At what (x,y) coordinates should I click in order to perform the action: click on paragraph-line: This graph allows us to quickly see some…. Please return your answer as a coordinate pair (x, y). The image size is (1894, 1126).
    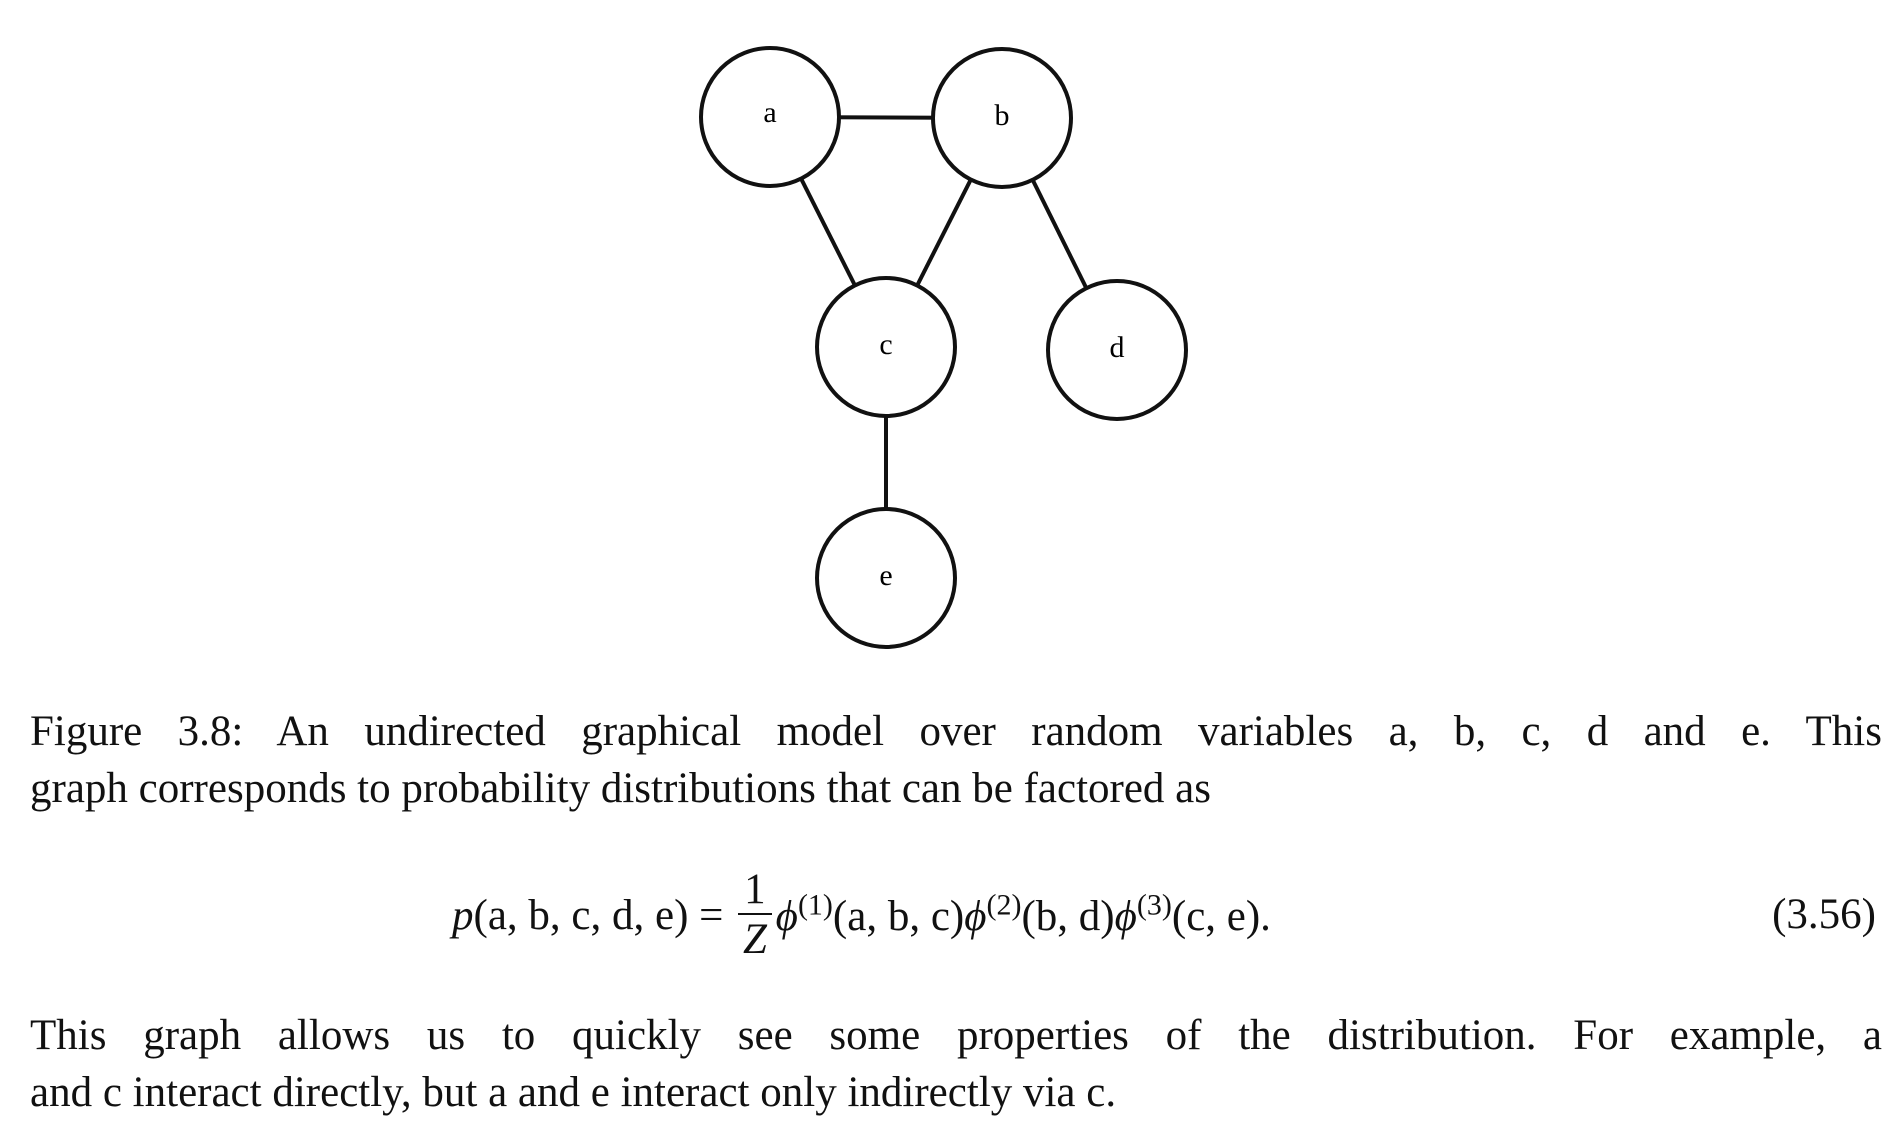
    Looking at the image, I should click on (956, 1035).